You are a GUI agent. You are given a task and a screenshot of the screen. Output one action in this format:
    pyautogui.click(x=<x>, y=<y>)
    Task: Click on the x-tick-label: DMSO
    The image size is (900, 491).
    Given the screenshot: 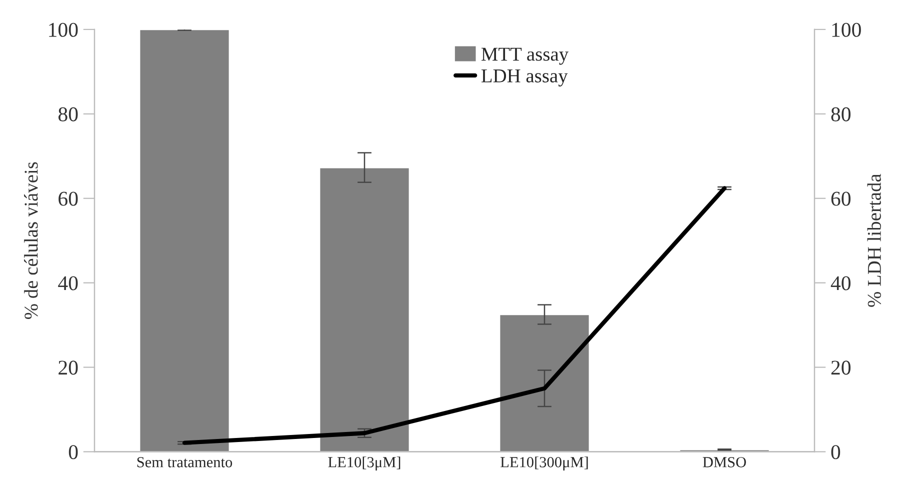 What is the action you would take?
    pyautogui.click(x=724, y=462)
    